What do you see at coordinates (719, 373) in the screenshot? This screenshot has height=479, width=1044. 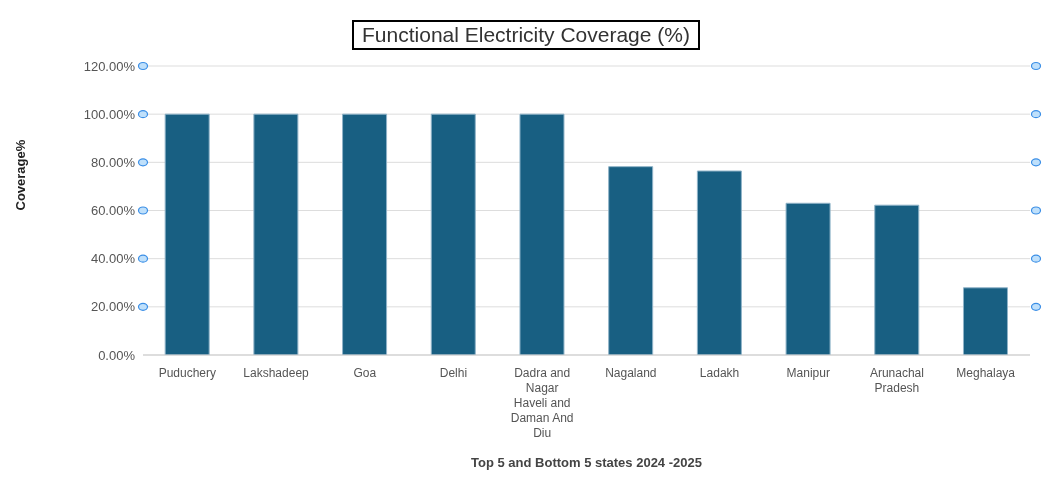 I see `x-tick-label: Ladakh` at bounding box center [719, 373].